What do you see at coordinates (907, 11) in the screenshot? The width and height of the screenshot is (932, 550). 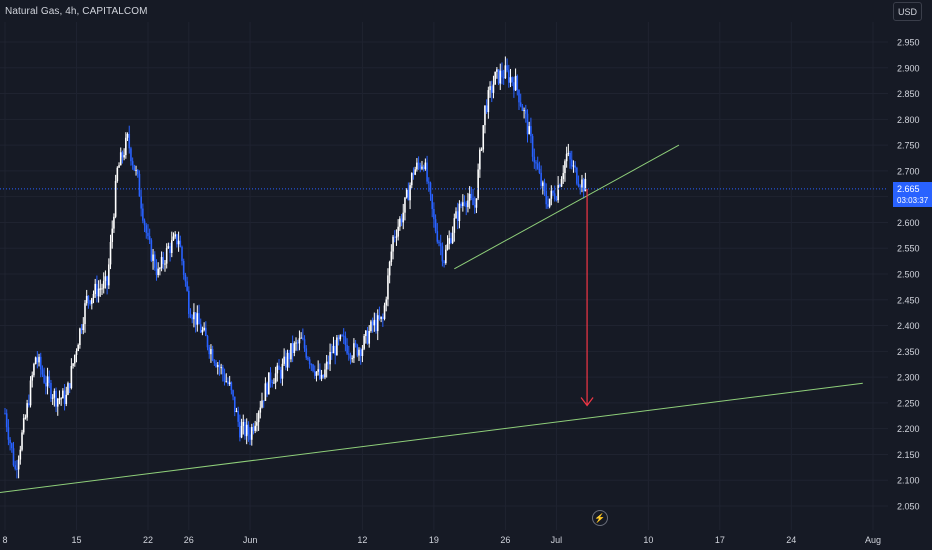 I see `currency-button: USD` at bounding box center [907, 11].